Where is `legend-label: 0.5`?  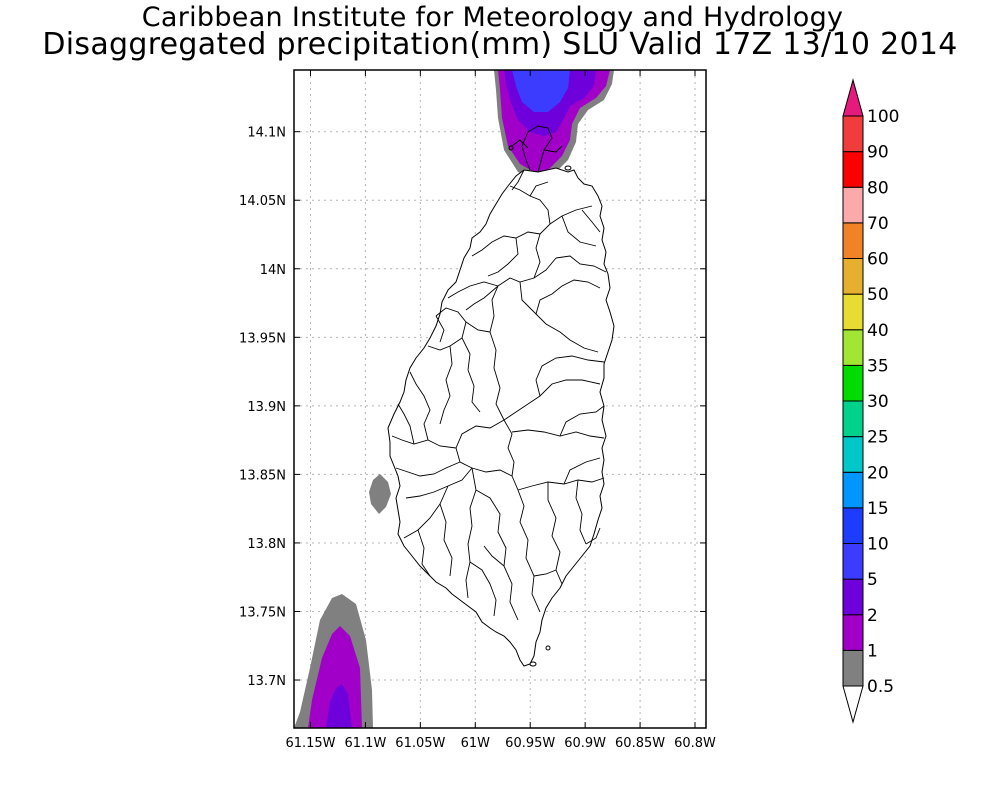
legend-label: 0.5 is located at coordinates (880, 687).